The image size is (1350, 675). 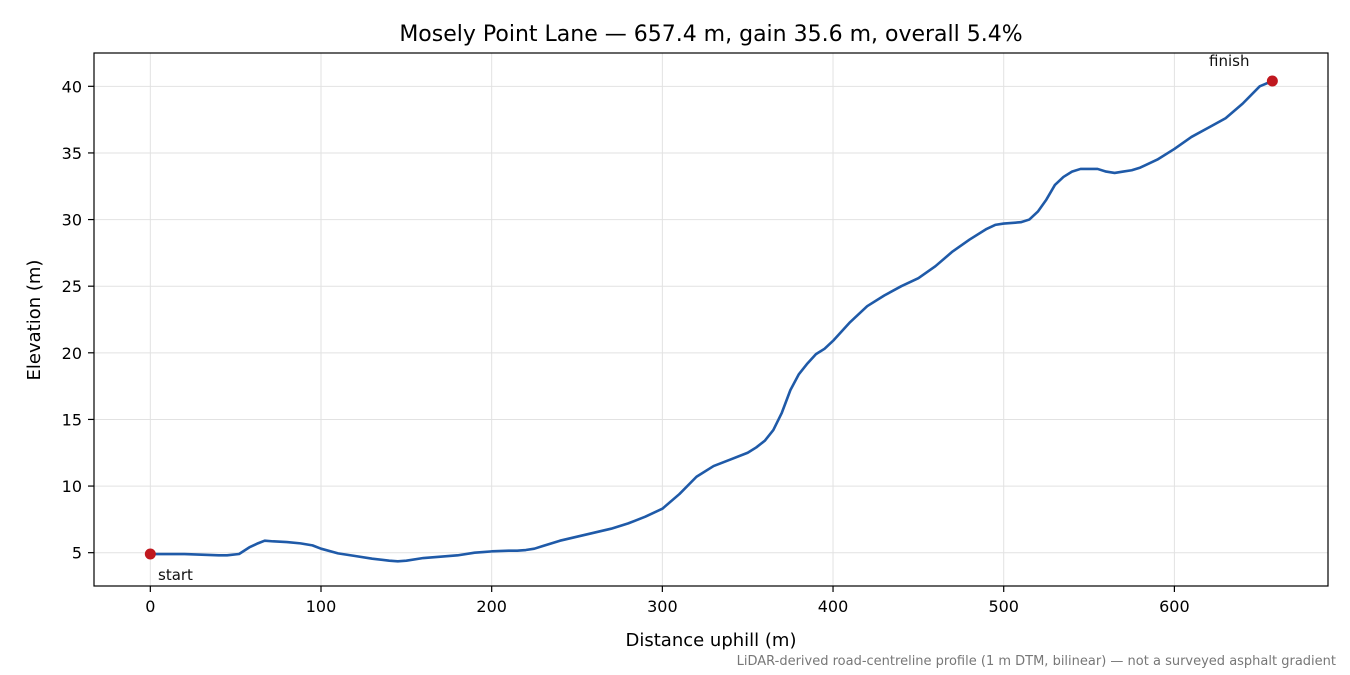 What do you see at coordinates (491, 606) in the screenshot?
I see `x-tick-label: 200` at bounding box center [491, 606].